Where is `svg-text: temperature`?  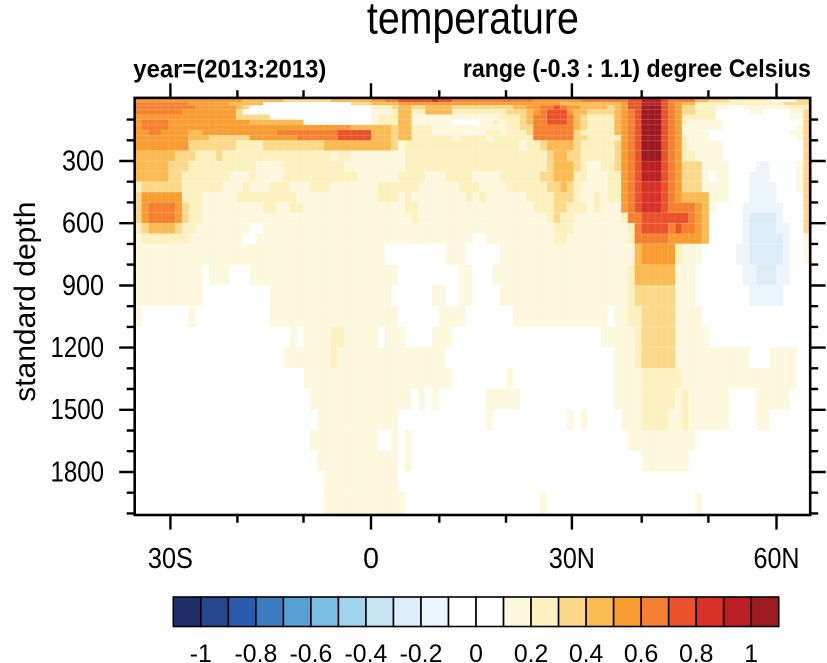
svg-text: temperature is located at coordinates (473, 21).